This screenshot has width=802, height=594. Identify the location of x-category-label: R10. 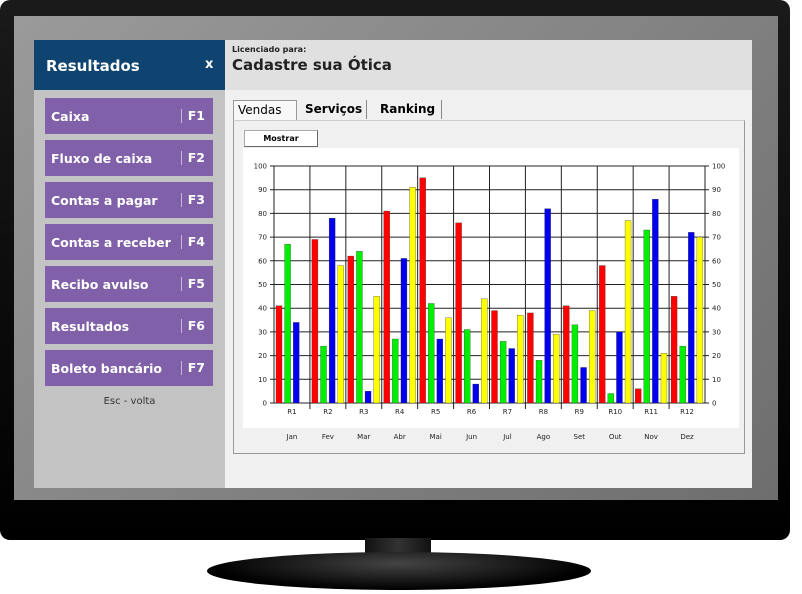
(615, 412).